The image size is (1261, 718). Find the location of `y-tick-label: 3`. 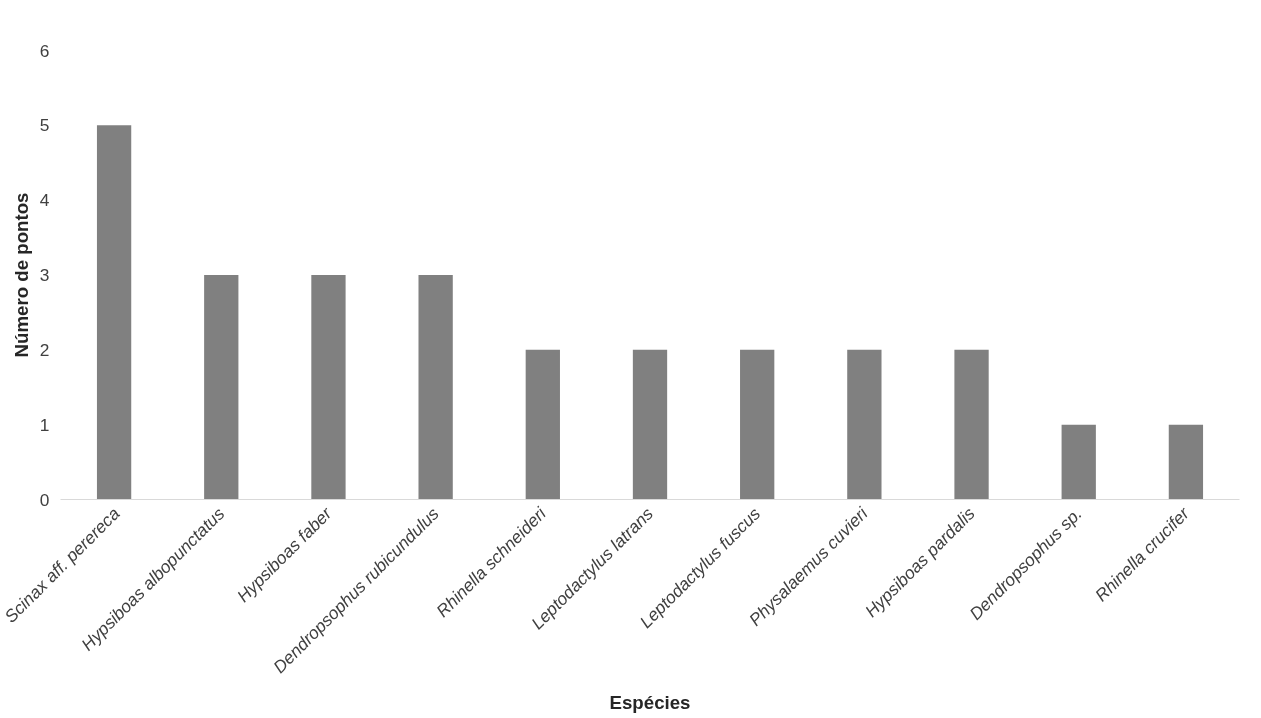

y-tick-label: 3 is located at coordinates (44, 275).